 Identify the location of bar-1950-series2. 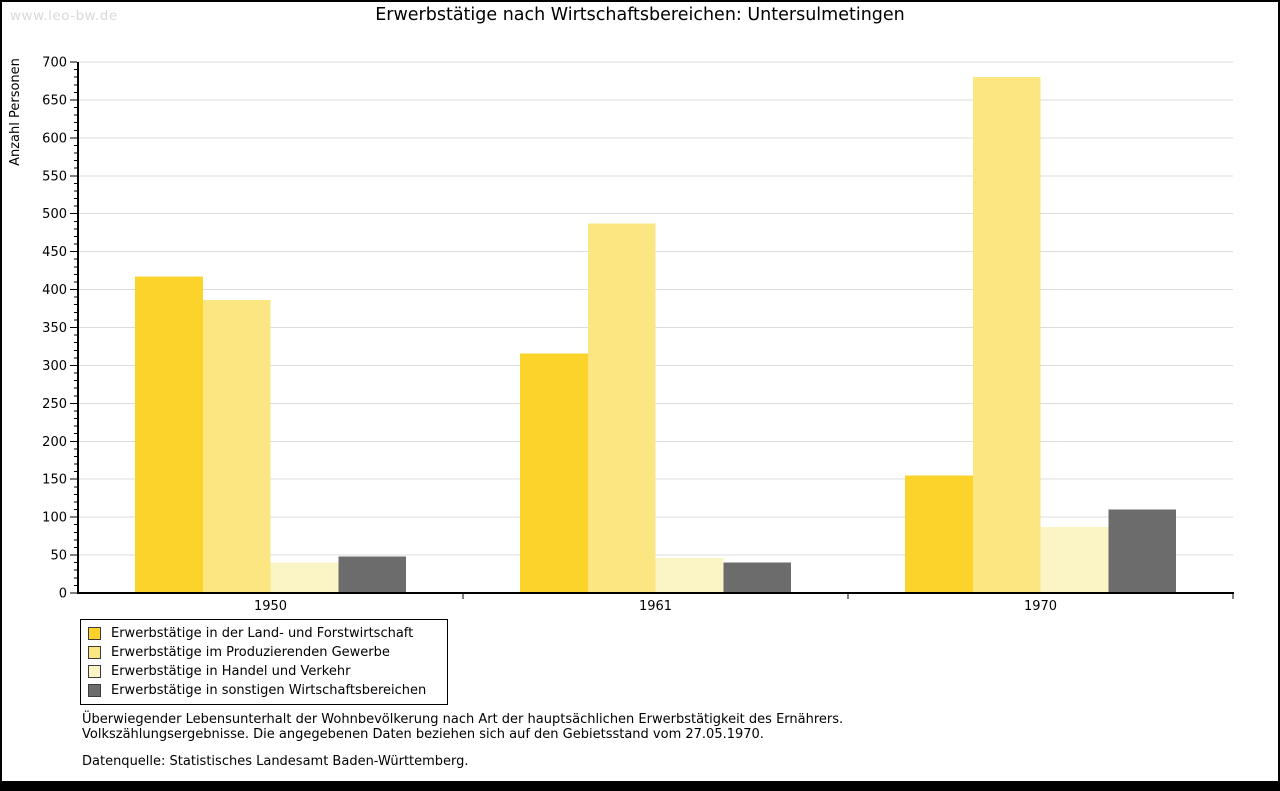
(236, 446).